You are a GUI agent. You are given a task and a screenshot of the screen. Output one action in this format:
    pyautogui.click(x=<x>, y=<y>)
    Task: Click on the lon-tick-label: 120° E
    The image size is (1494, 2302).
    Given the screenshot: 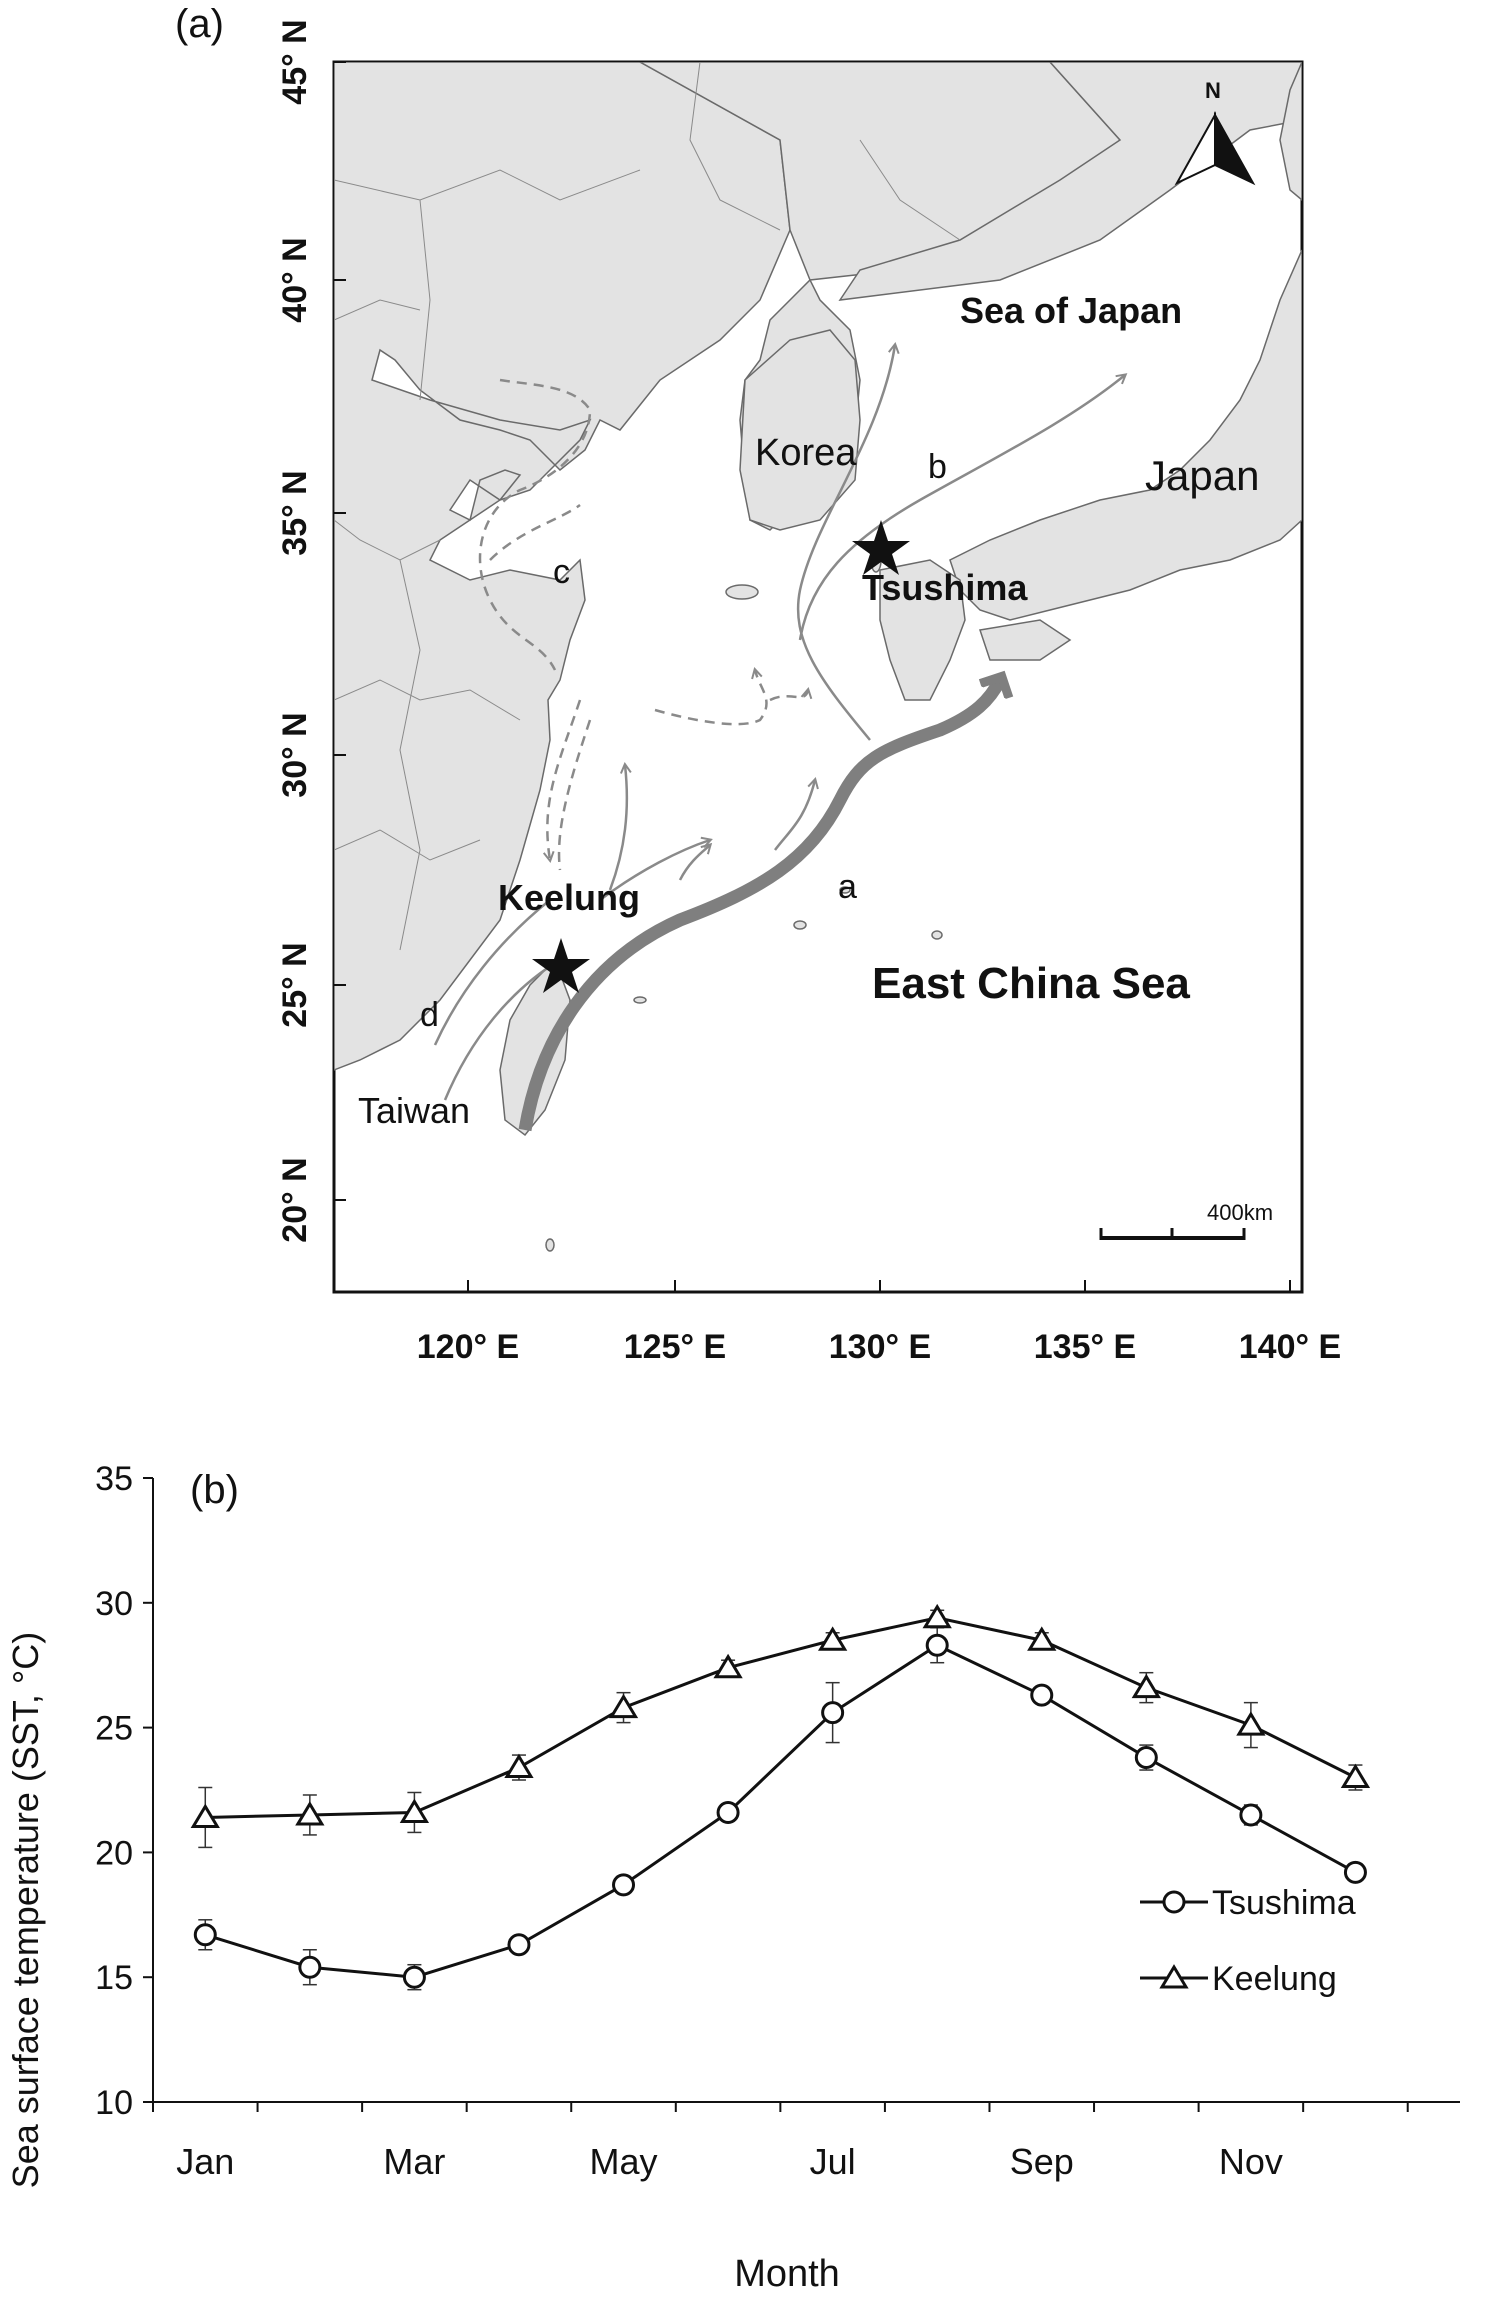 What is the action you would take?
    pyautogui.click(x=468, y=1347)
    